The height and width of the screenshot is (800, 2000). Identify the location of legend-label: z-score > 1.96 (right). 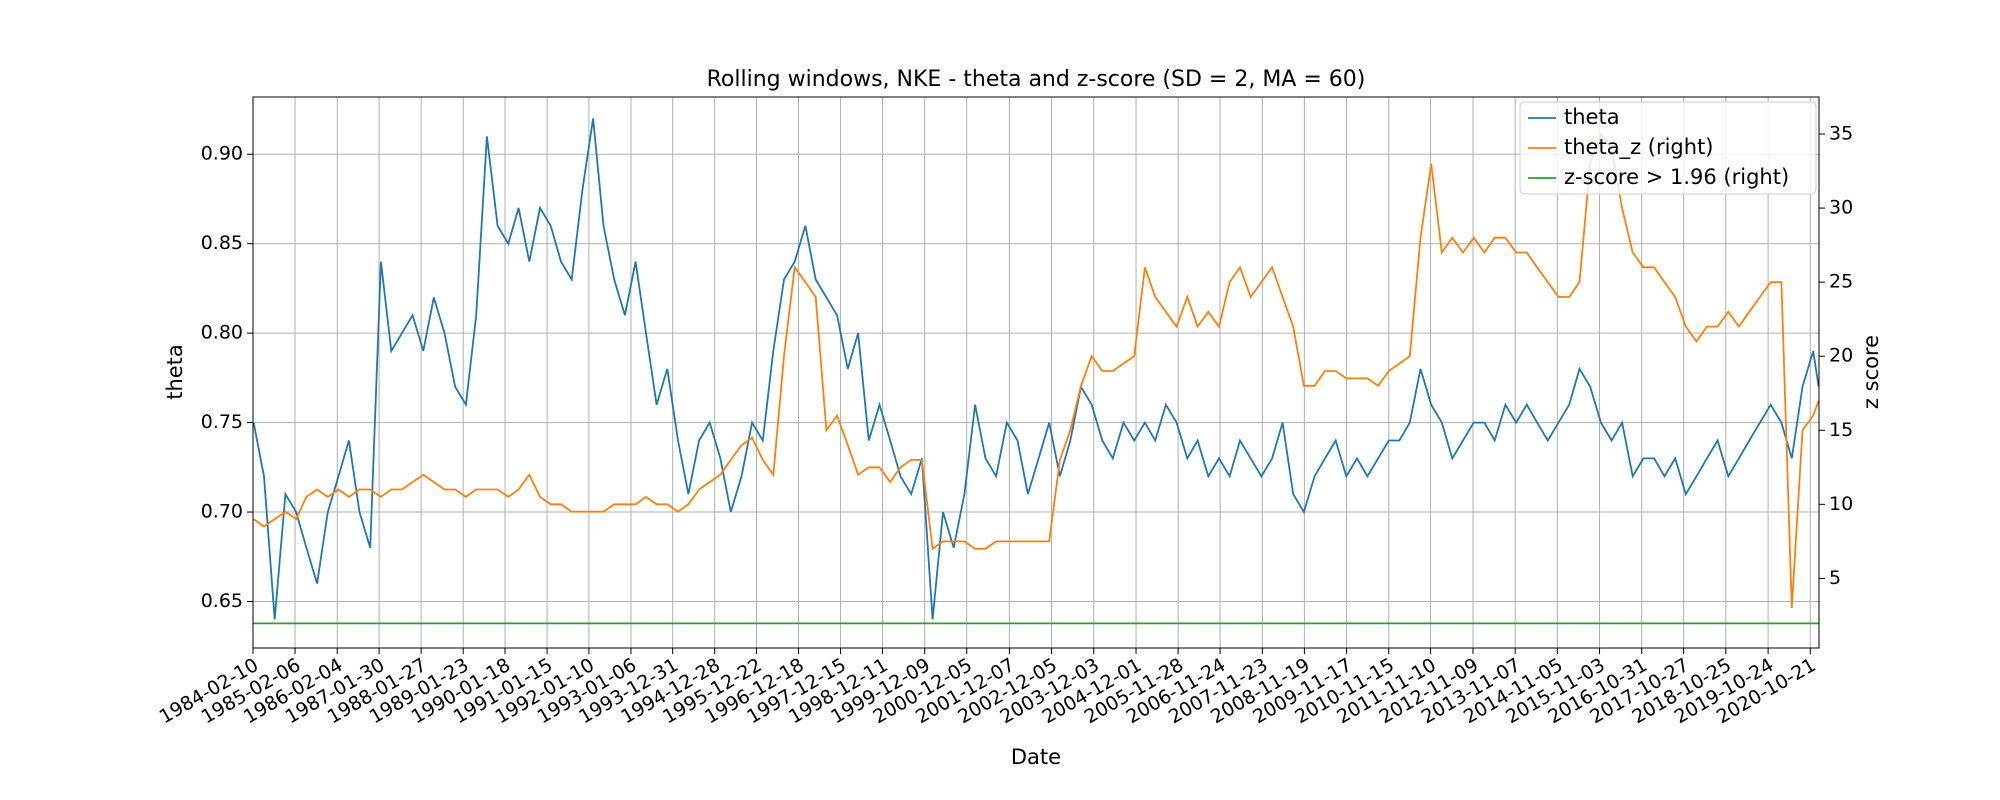
(1676, 177).